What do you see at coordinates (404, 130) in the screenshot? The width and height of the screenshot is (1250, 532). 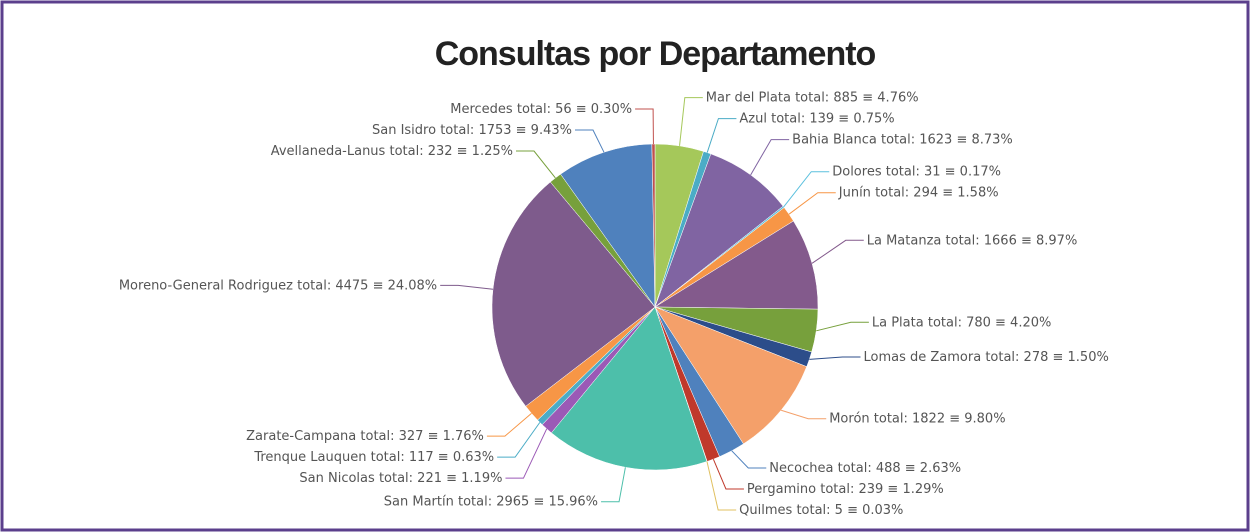 I see `label-category: San Isidro` at bounding box center [404, 130].